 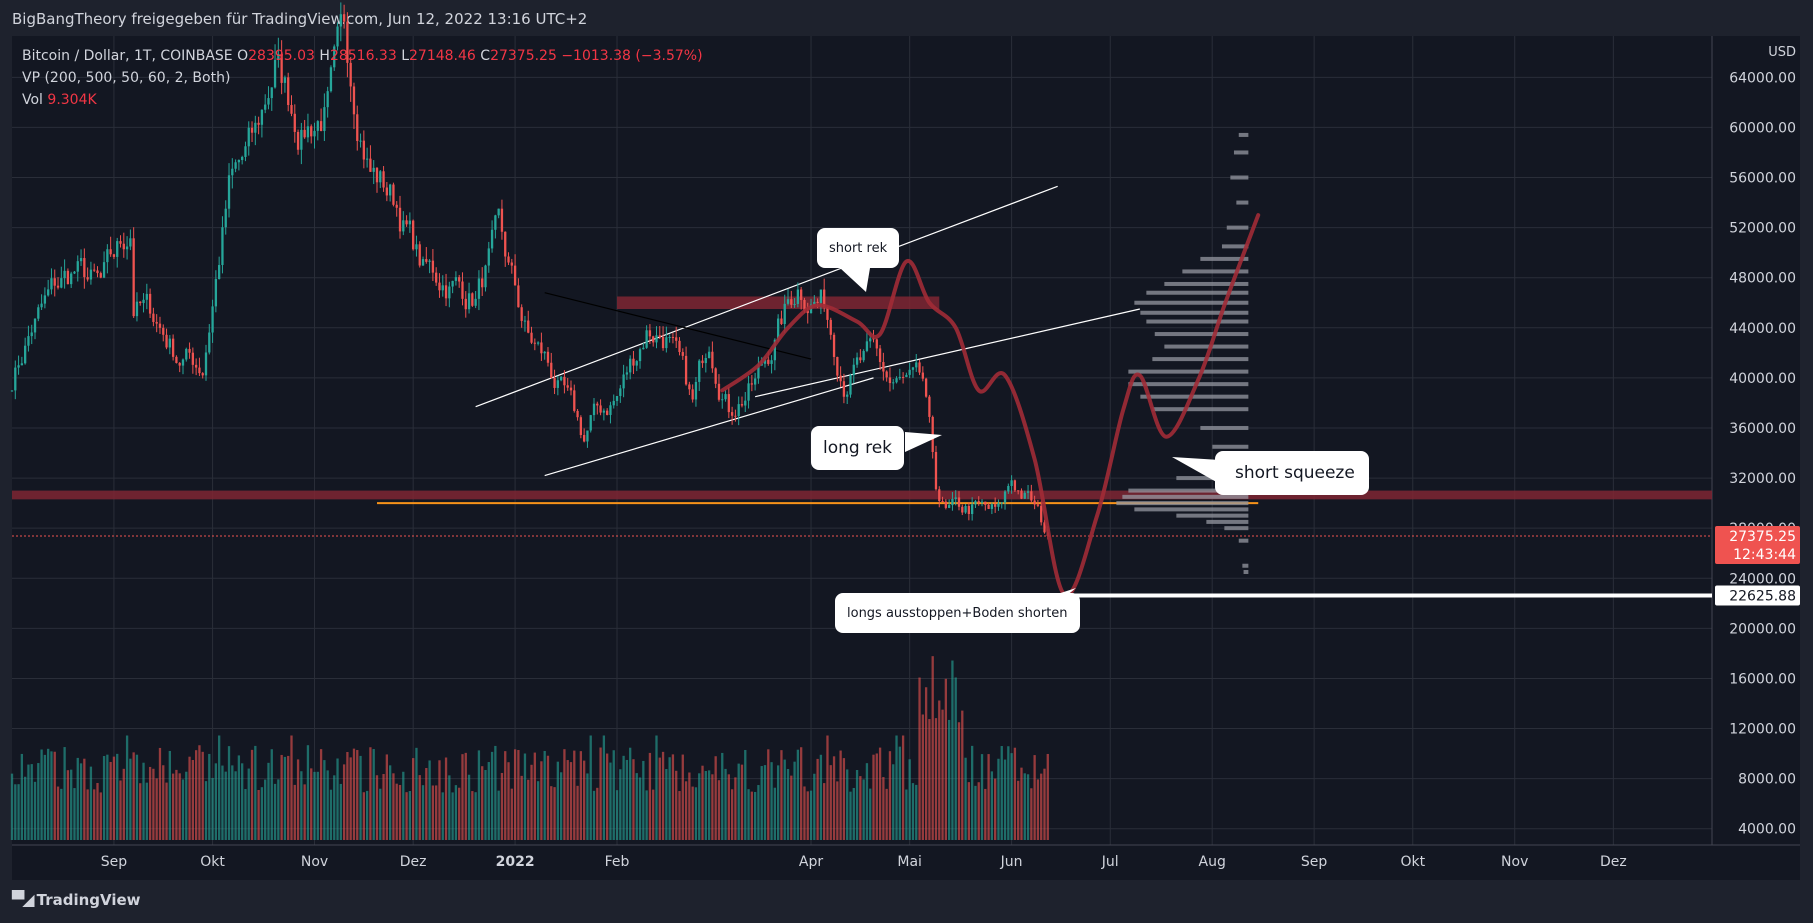 I want to click on callout-short-rek-text: short rek, so click(x=858, y=248).